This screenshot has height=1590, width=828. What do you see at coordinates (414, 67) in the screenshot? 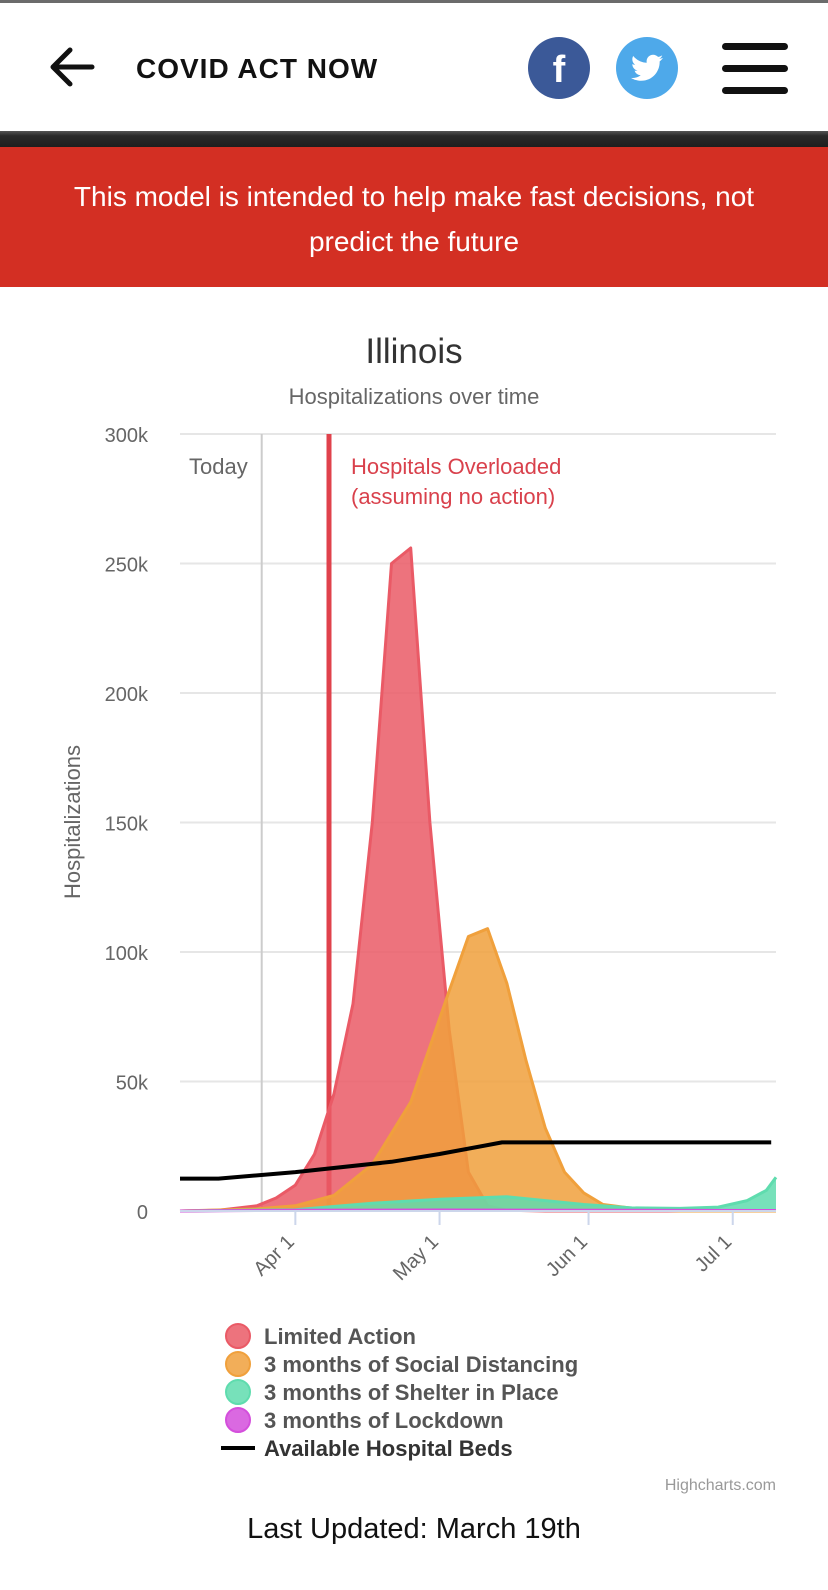
I see `app-header: COVID ACT NOW f` at bounding box center [414, 67].